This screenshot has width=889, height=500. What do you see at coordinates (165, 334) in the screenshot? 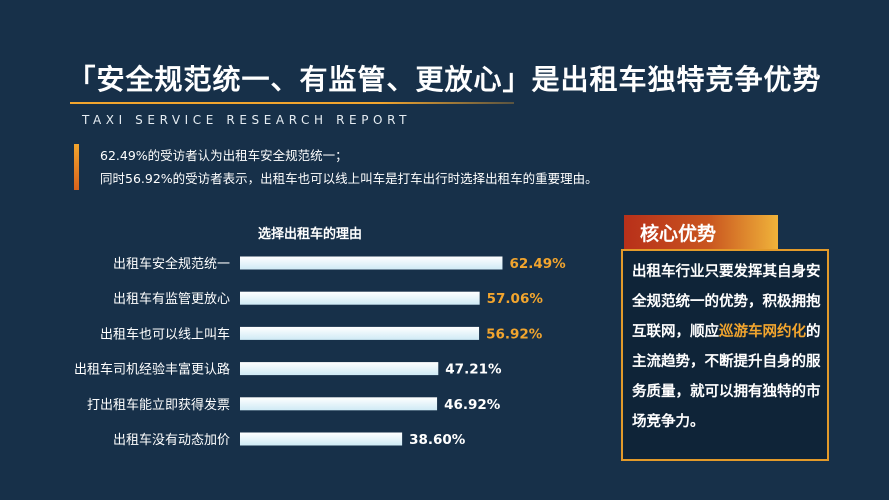
I see `category-label: 出租车也可以线上叫车` at bounding box center [165, 334].